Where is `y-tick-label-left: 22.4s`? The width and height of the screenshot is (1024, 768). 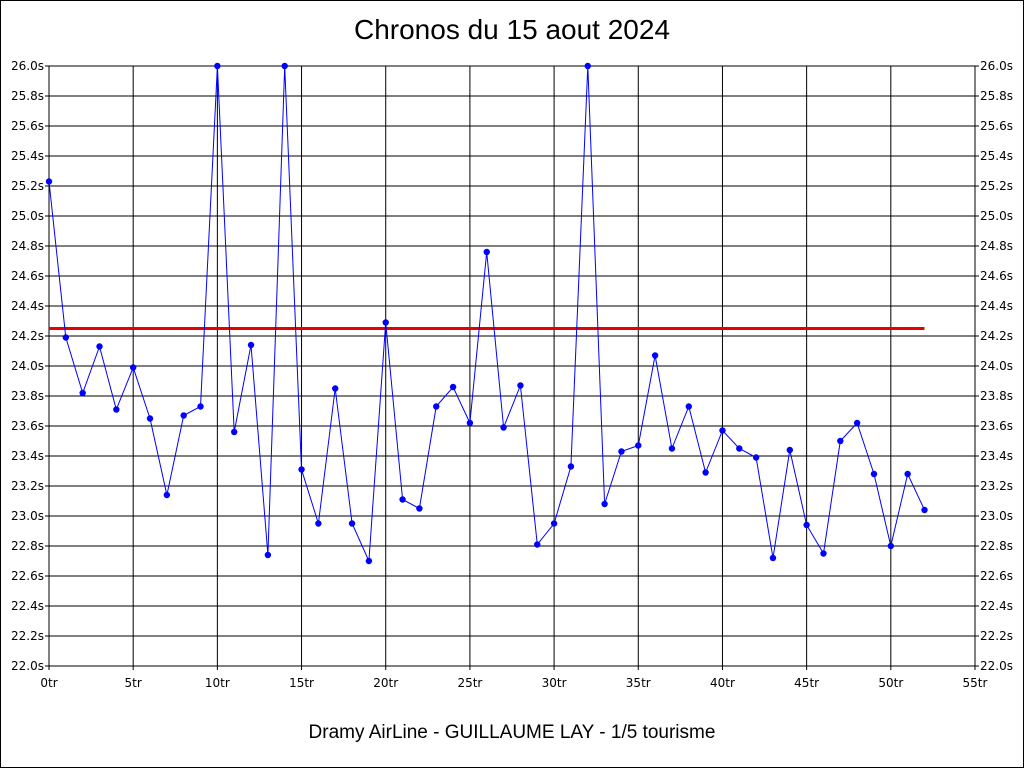
y-tick-label-left: 22.4s is located at coordinates (27, 606).